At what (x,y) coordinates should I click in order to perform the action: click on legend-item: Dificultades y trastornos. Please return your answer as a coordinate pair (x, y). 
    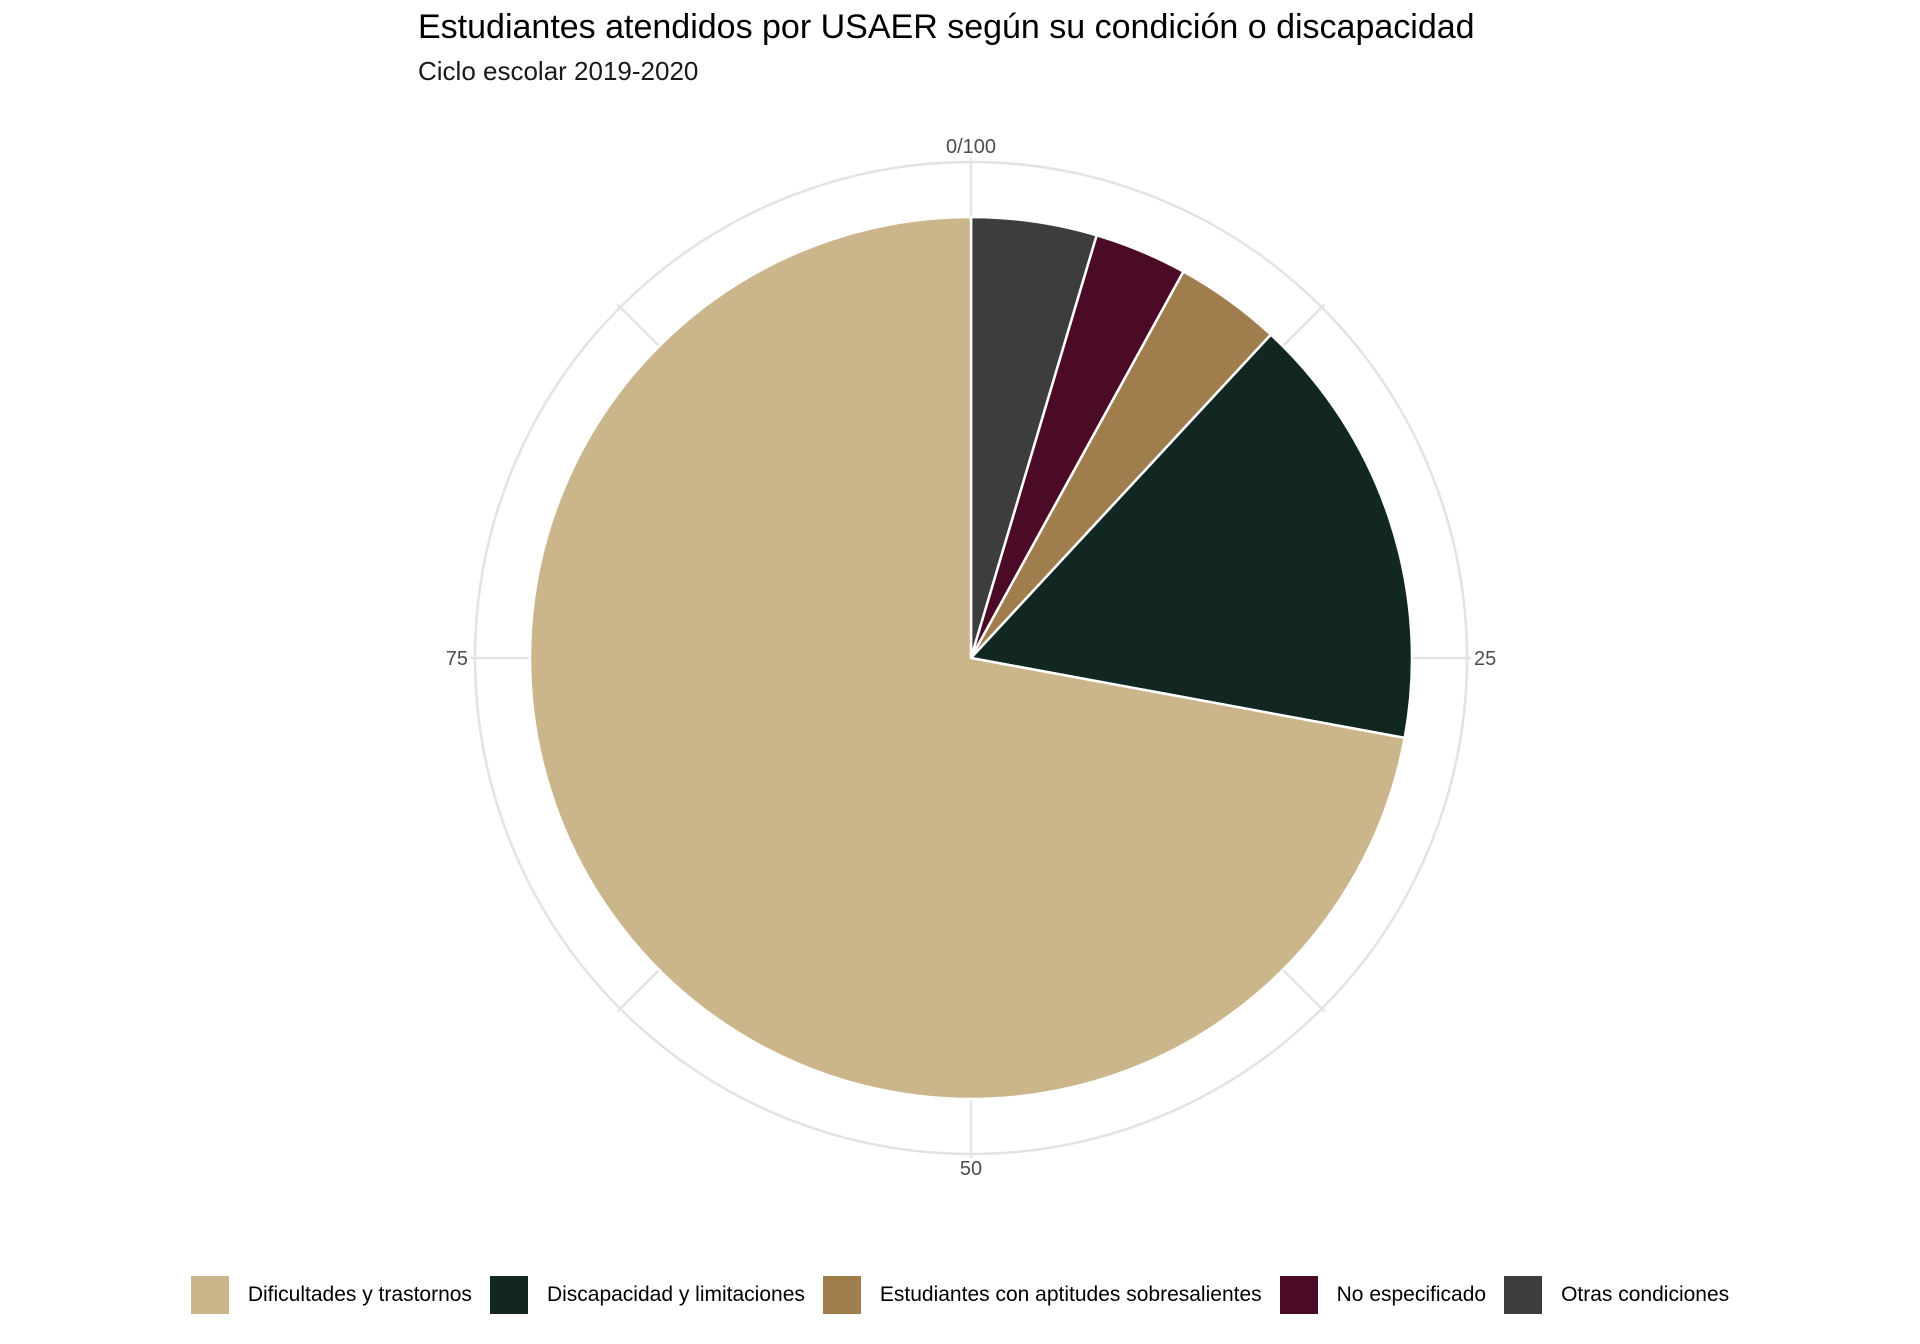
    Looking at the image, I should click on (331, 1295).